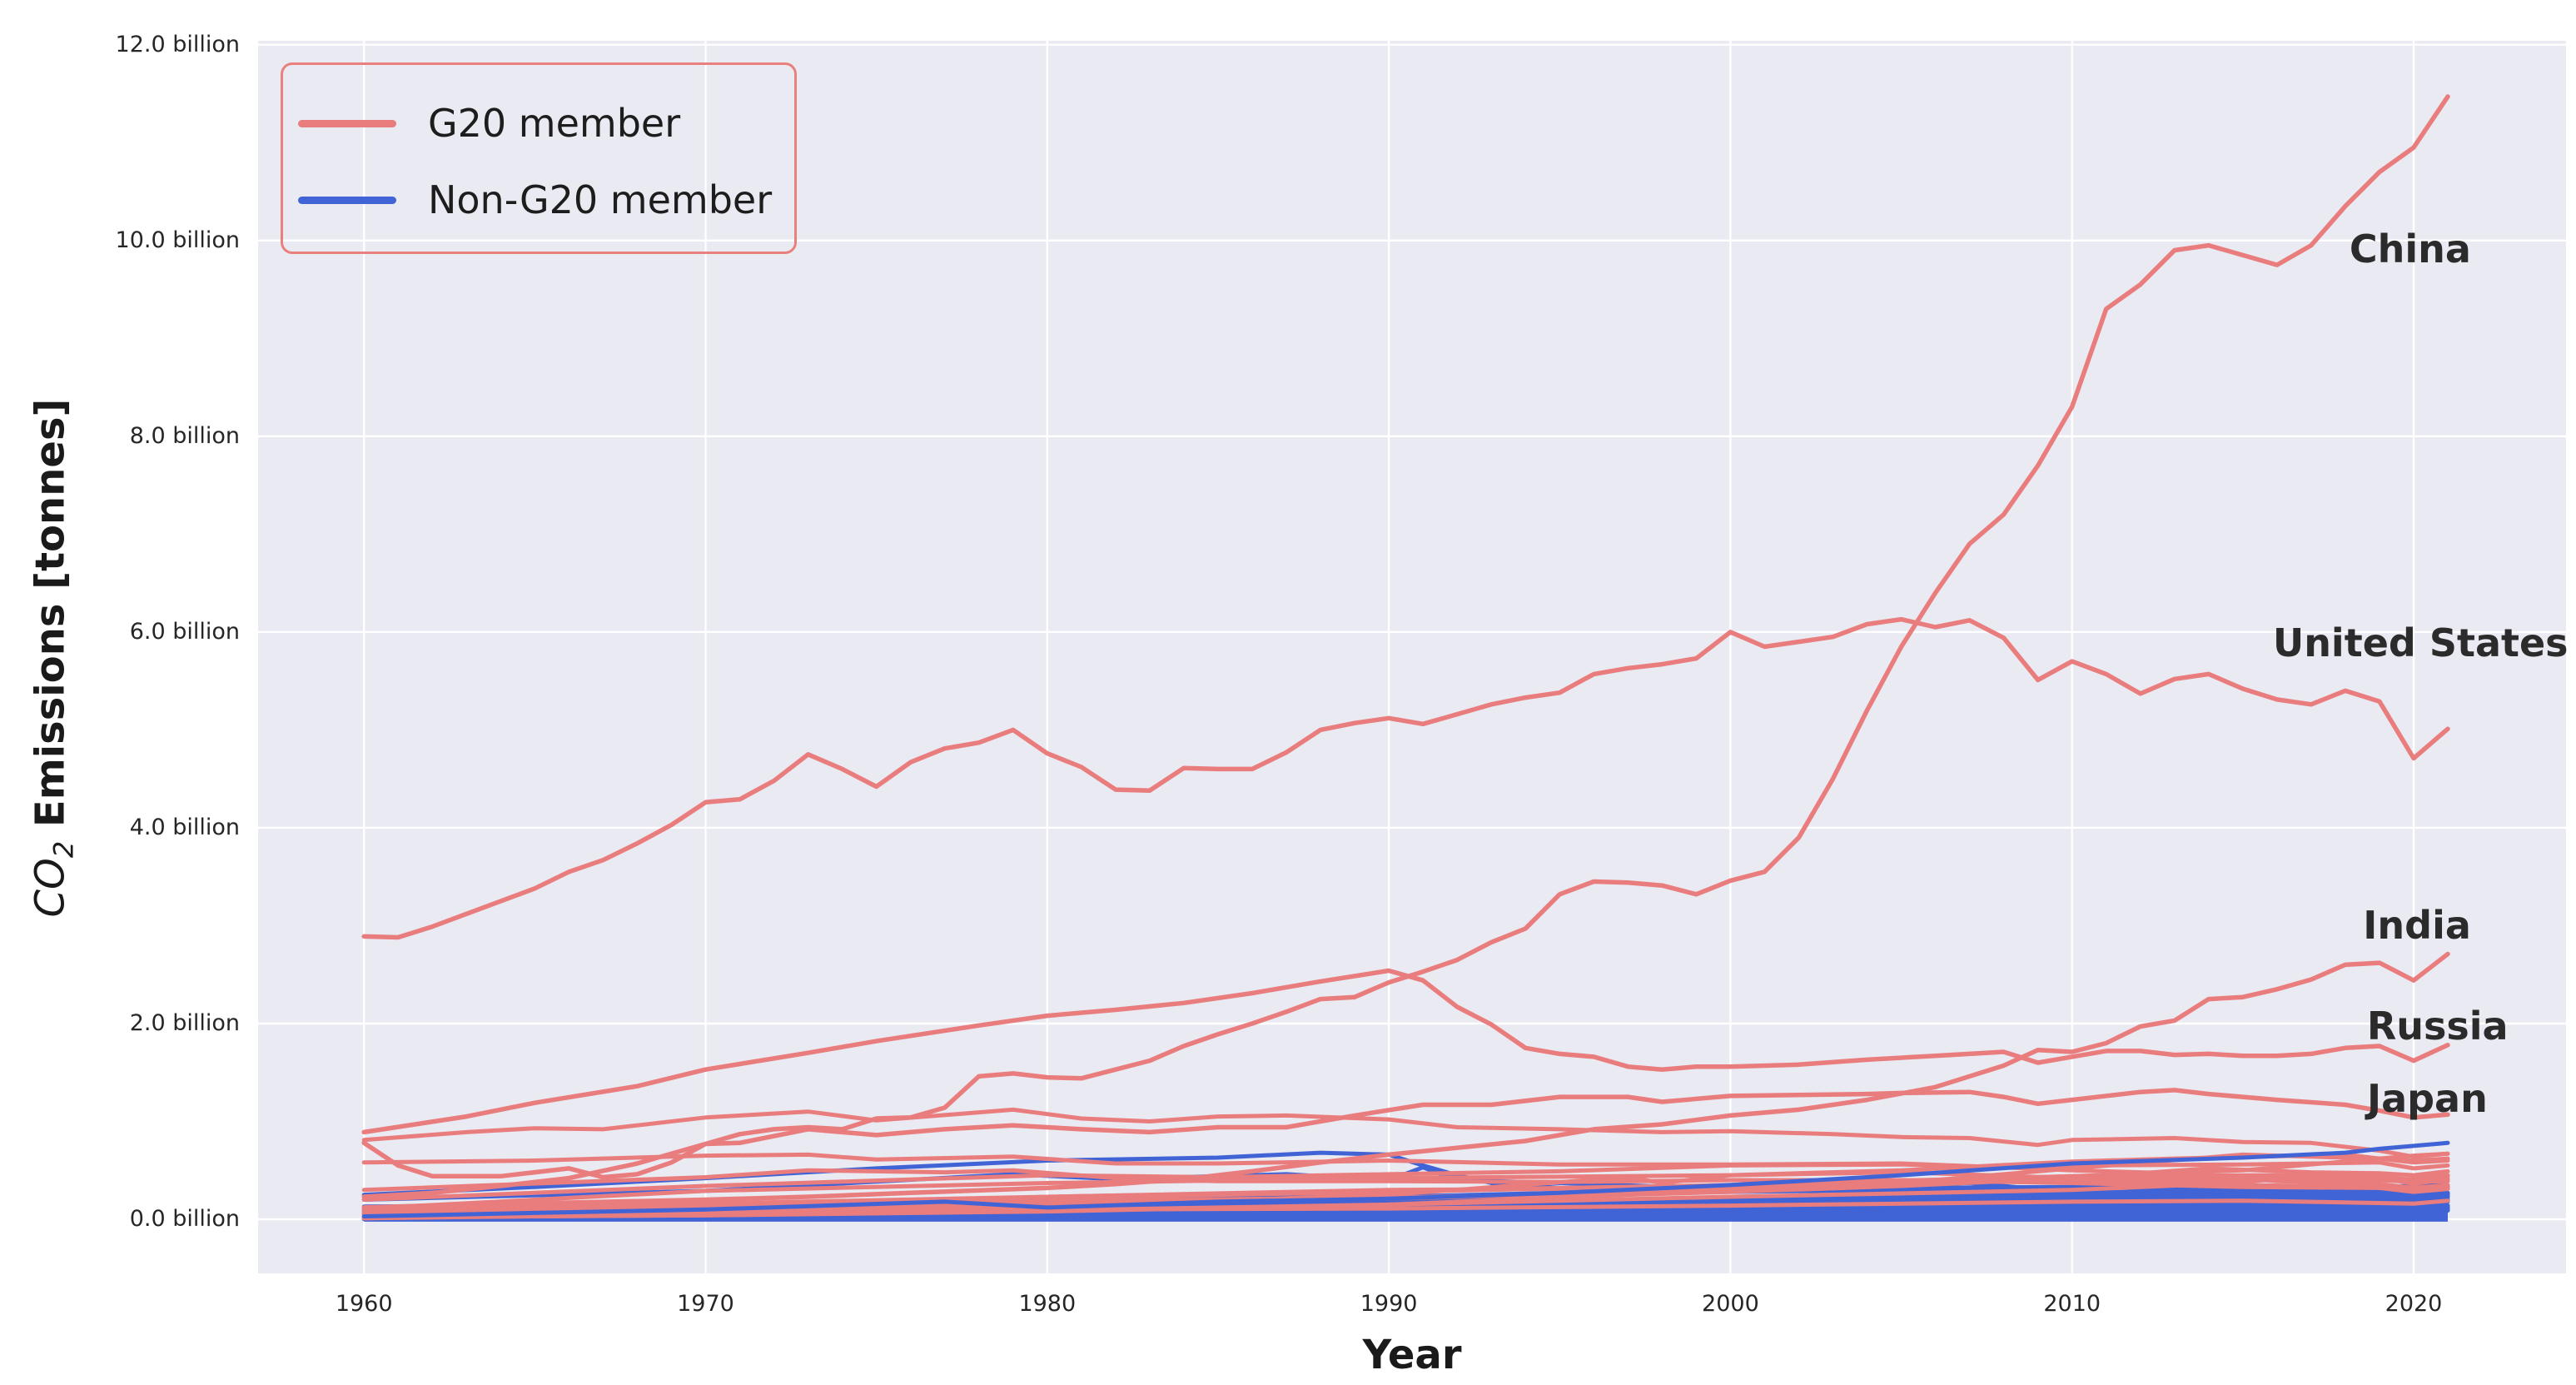 The height and width of the screenshot is (1385, 2576). What do you see at coordinates (705, 1304) in the screenshot?
I see `x-tick-label: 1970` at bounding box center [705, 1304].